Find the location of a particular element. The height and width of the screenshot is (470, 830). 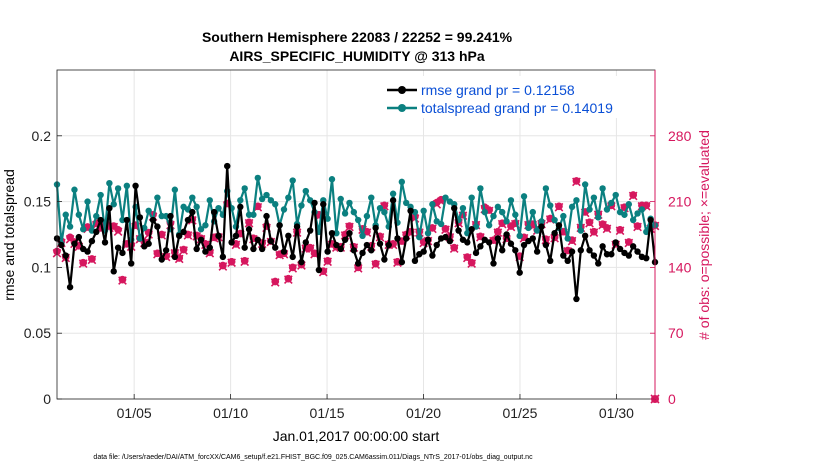

x-tick-label: 01/30 is located at coordinates (616, 413).